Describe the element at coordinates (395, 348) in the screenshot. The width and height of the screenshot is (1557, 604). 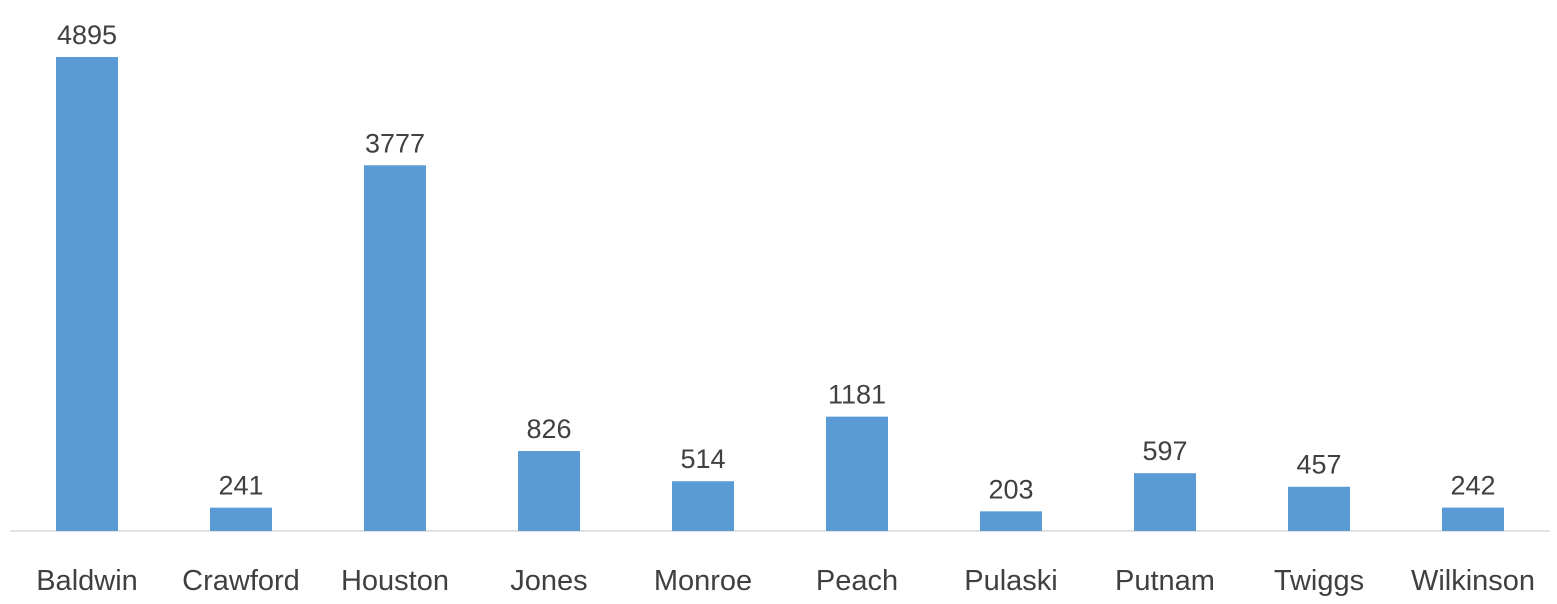
I see `bar-houston` at that location.